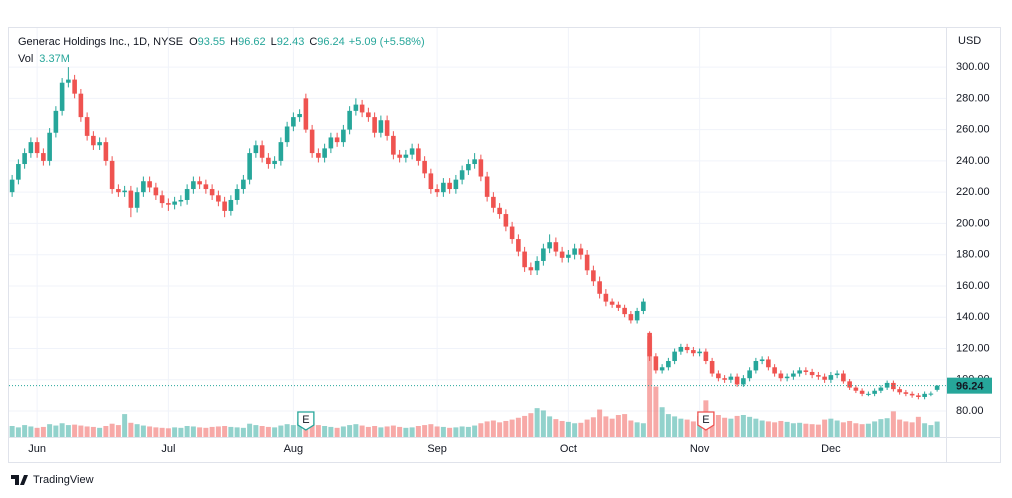 The width and height of the screenshot is (1012, 498). Describe the element at coordinates (63, 480) in the screenshot. I see `watermark: TradingView` at that location.